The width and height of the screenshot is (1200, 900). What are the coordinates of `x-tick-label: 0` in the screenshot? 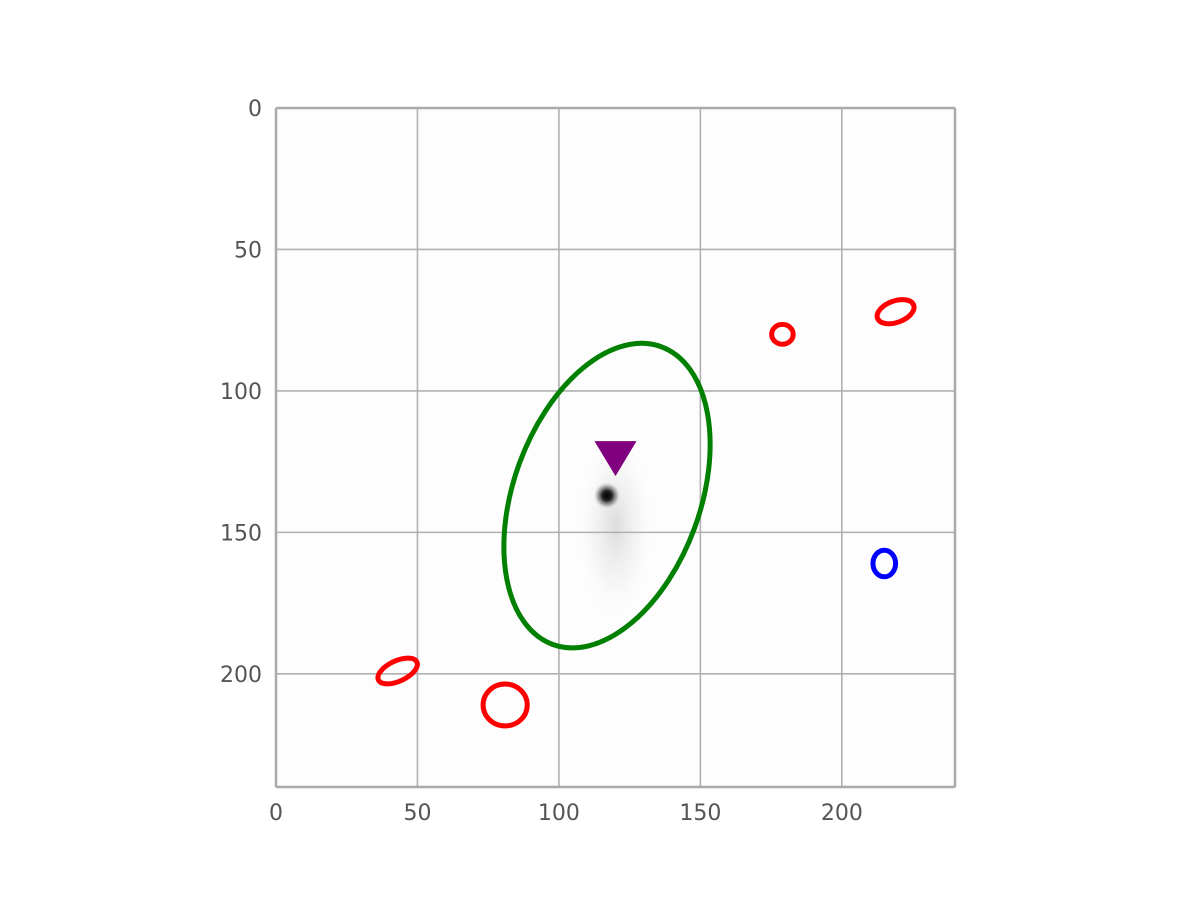 It's located at (276, 813).